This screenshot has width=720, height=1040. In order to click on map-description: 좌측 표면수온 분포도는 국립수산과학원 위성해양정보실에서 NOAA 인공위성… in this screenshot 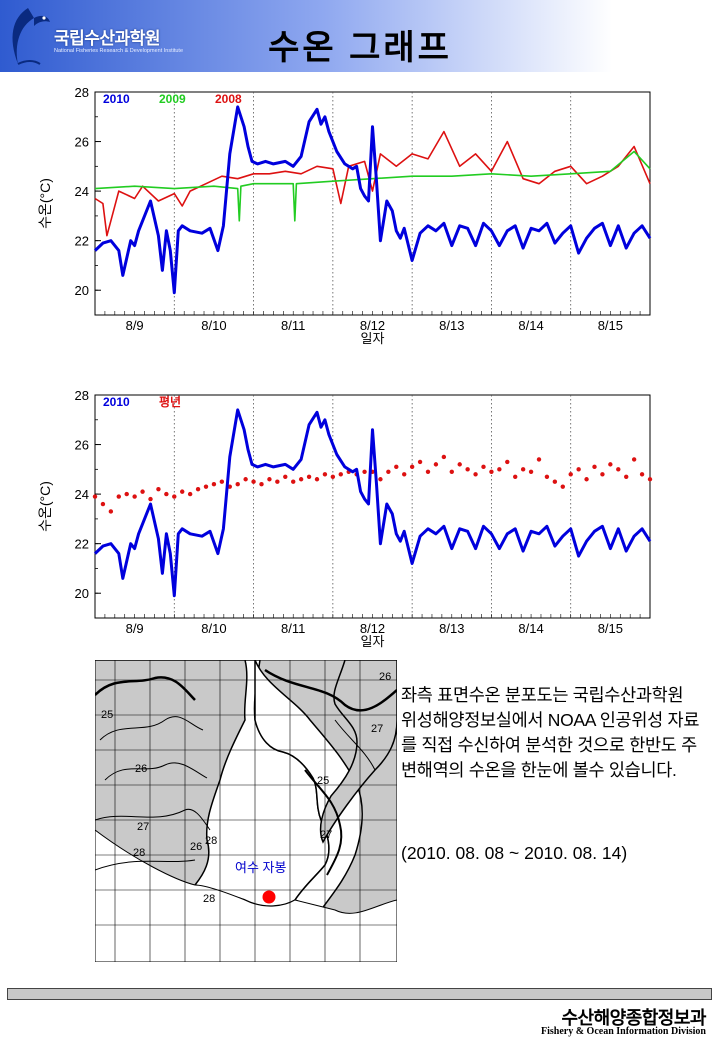, I will do `click(551, 733)`.